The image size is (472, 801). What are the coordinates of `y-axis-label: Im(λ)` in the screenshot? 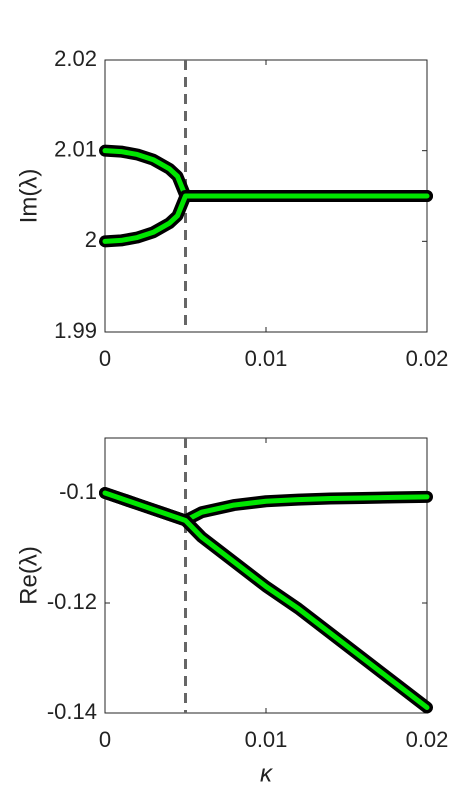 It's located at (28, 196).